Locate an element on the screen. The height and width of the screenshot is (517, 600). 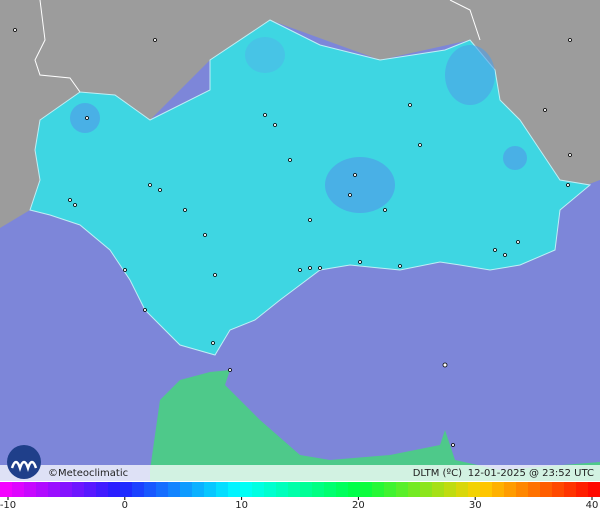
tick-label: 20 is located at coordinates (358, 505).